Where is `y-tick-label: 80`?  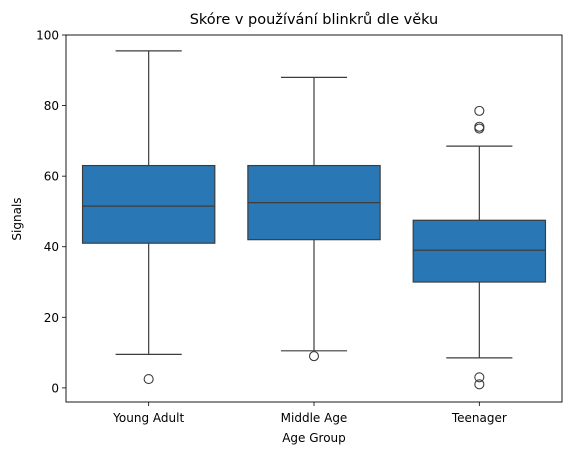 y-tick-label: 80 is located at coordinates (51, 106).